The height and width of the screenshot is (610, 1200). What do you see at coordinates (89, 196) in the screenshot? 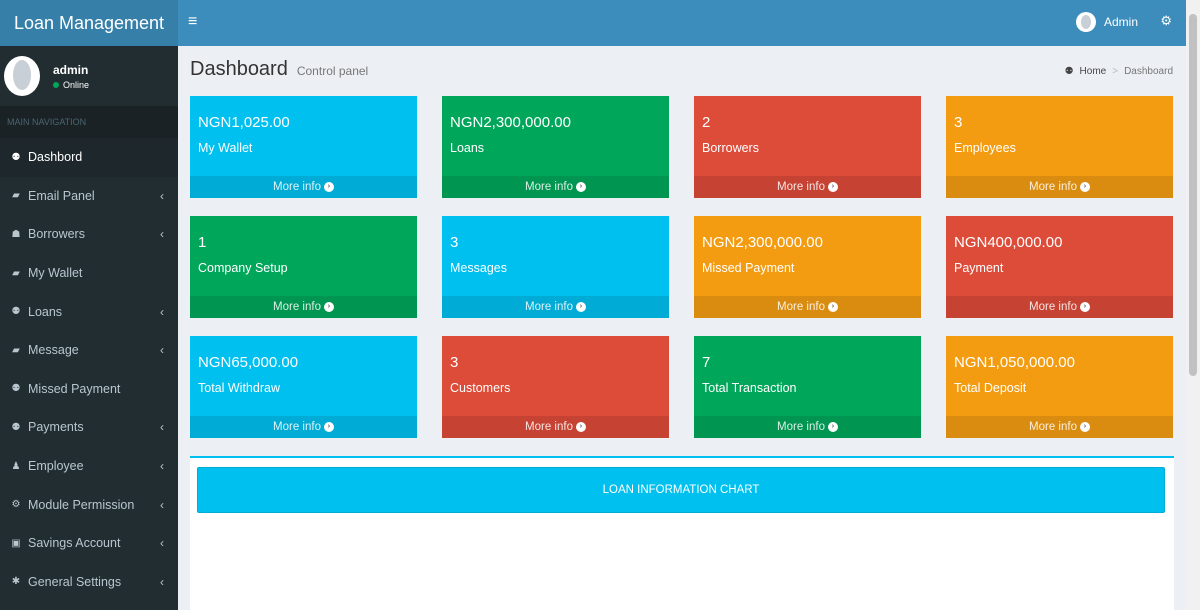
I see `sidebar-item-email-panel: ▰ Email Panel ‹` at bounding box center [89, 196].